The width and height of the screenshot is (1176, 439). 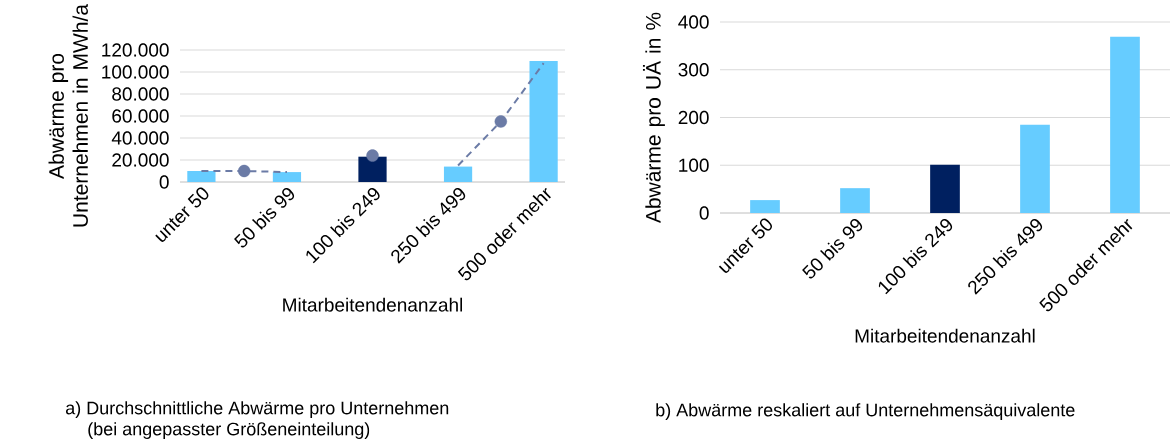 I want to click on y-tick-label: 60.000, so click(x=140, y=116).